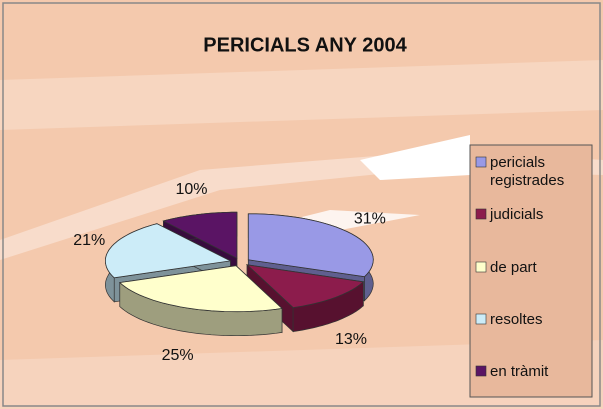 This screenshot has width=603, height=409. I want to click on data-label: 13%, so click(351, 339).